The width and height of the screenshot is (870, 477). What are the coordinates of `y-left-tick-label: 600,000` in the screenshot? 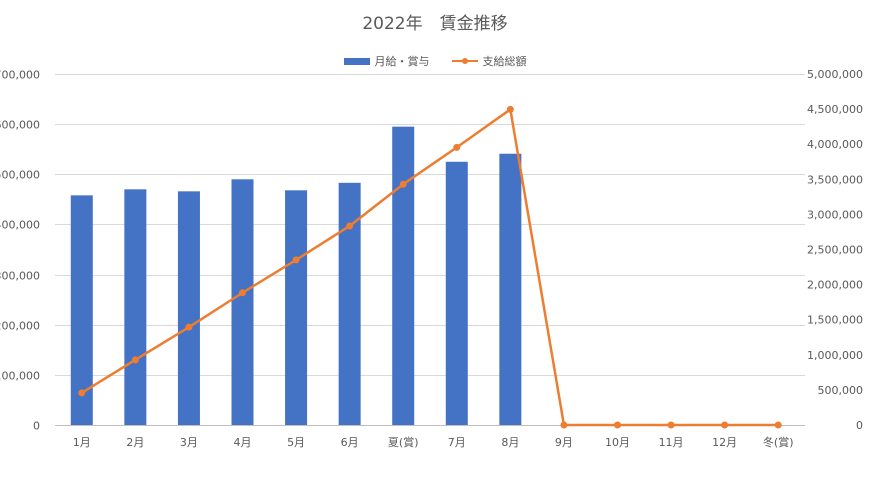 It's located at (20, 125).